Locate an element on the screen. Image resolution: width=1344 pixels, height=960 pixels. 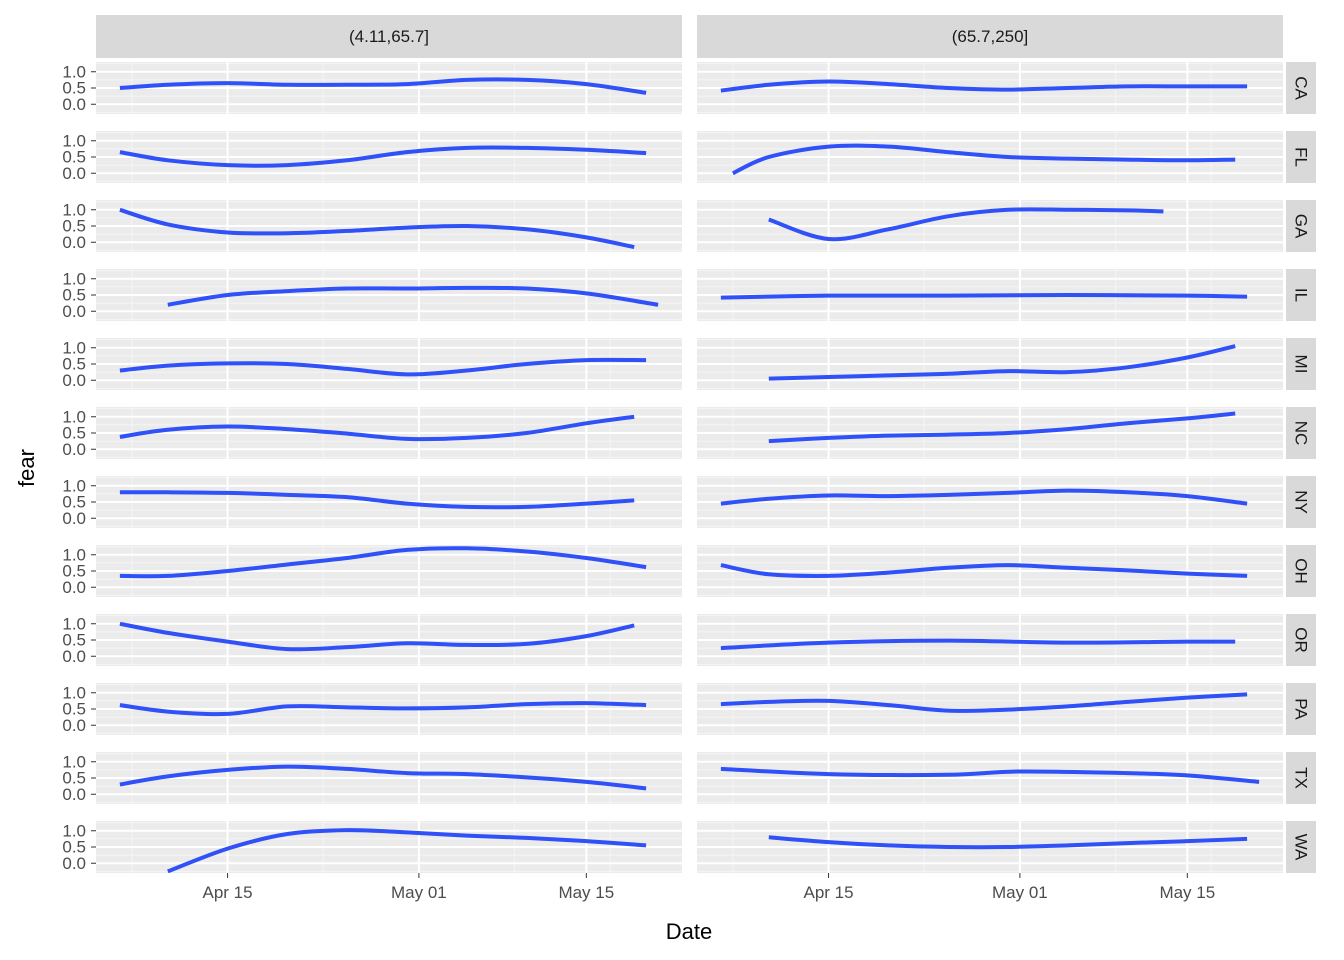
series-line-fl-high is located at coordinates (984, 159).